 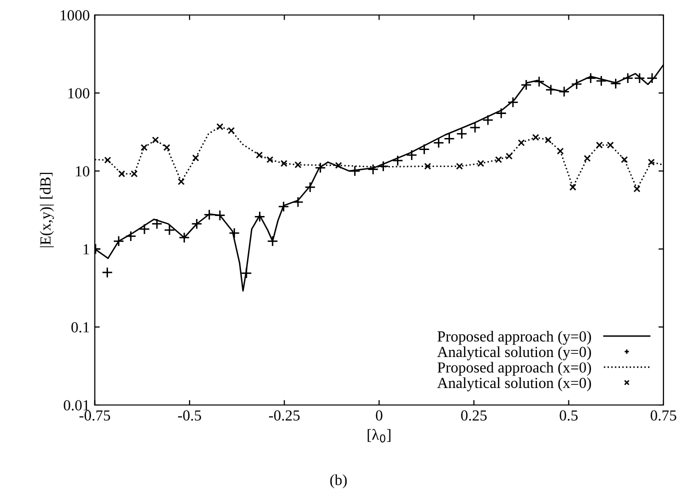 I want to click on x-tick-label: 0.75, so click(x=663, y=415).